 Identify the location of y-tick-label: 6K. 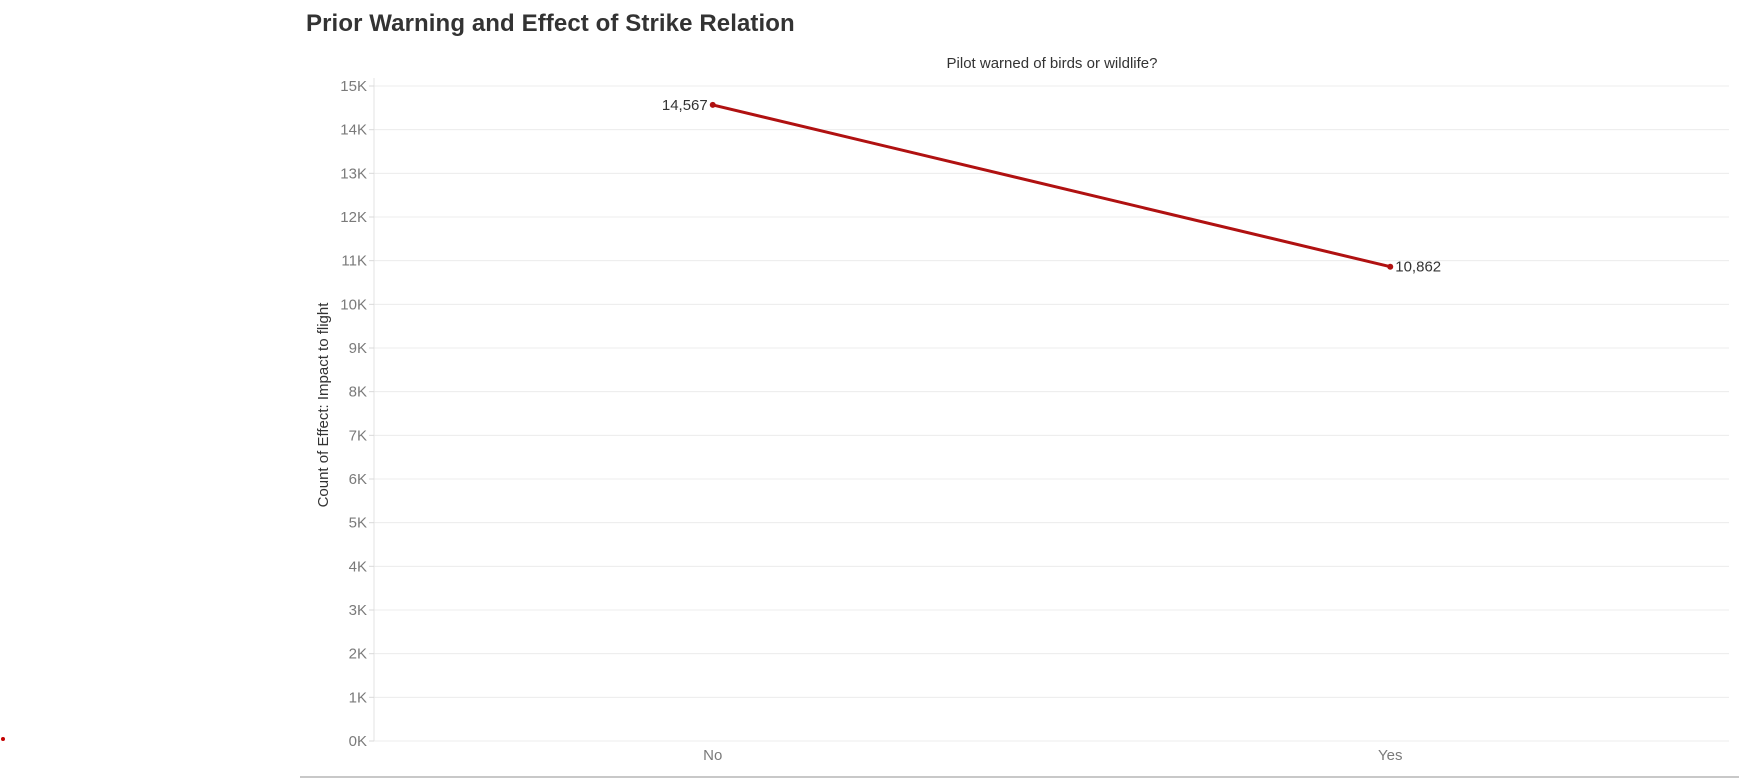
(358, 479).